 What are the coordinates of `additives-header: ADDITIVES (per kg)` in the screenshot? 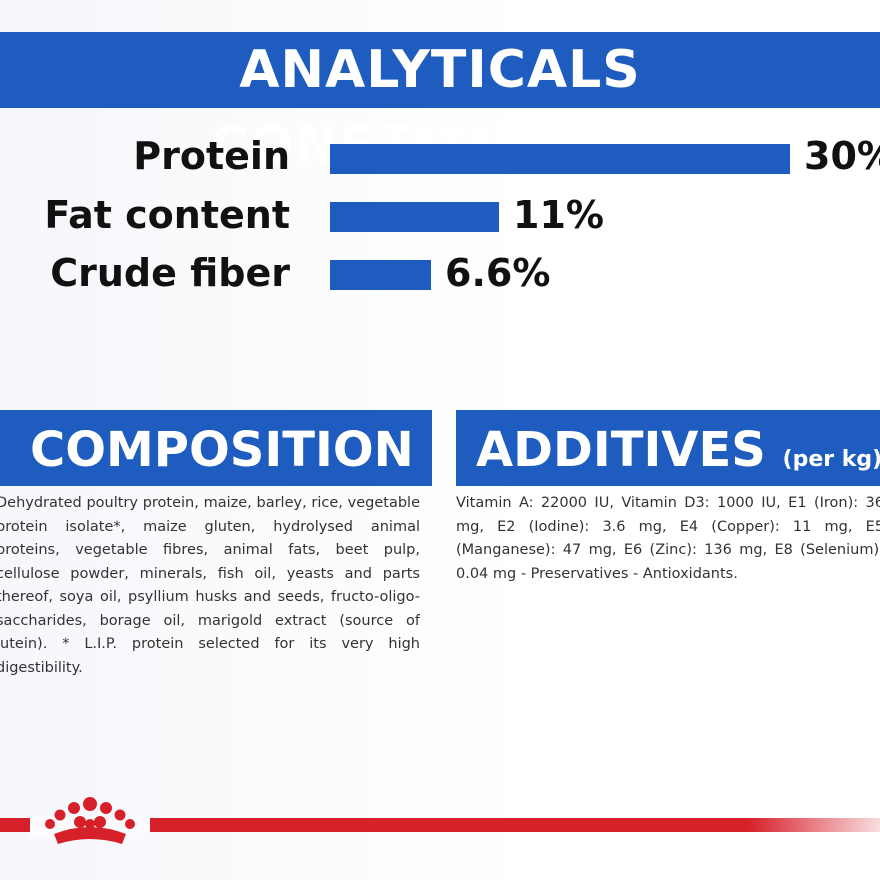 It's located at (668, 448).